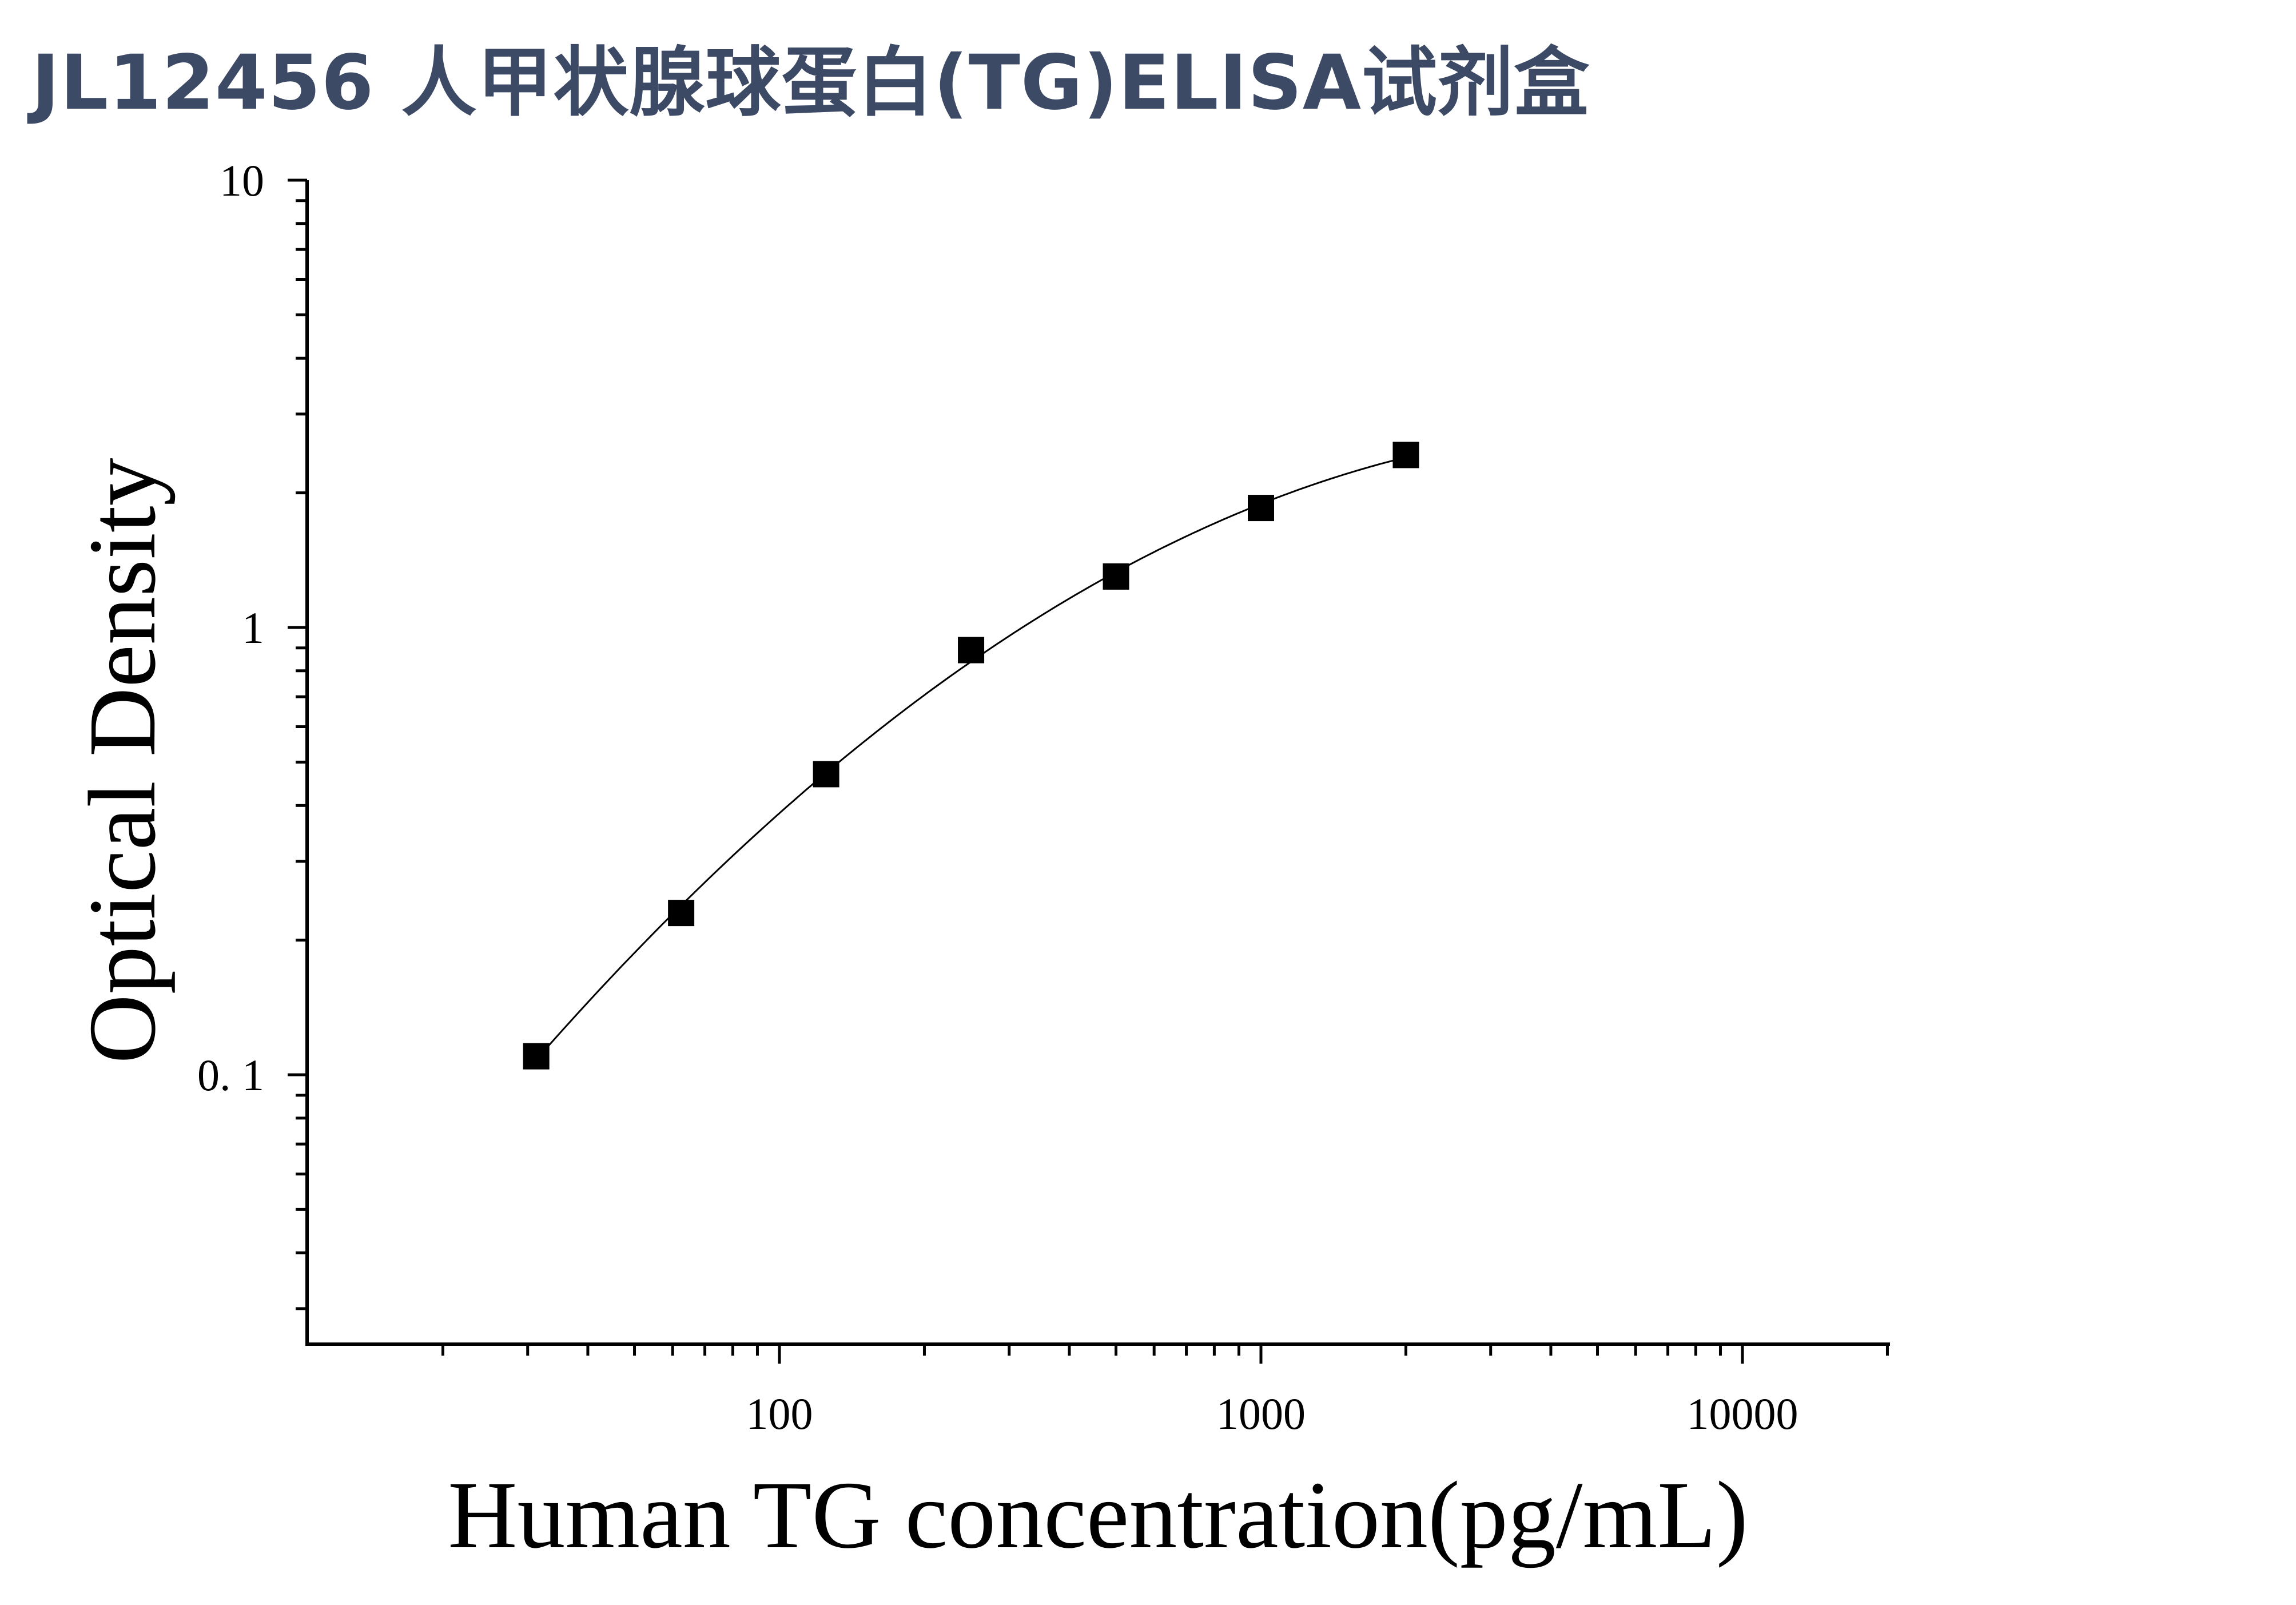  I want to click on page-title: JL12456 人甲状腺球蛋白(TG)ELISA试剂盒, so click(810, 83).